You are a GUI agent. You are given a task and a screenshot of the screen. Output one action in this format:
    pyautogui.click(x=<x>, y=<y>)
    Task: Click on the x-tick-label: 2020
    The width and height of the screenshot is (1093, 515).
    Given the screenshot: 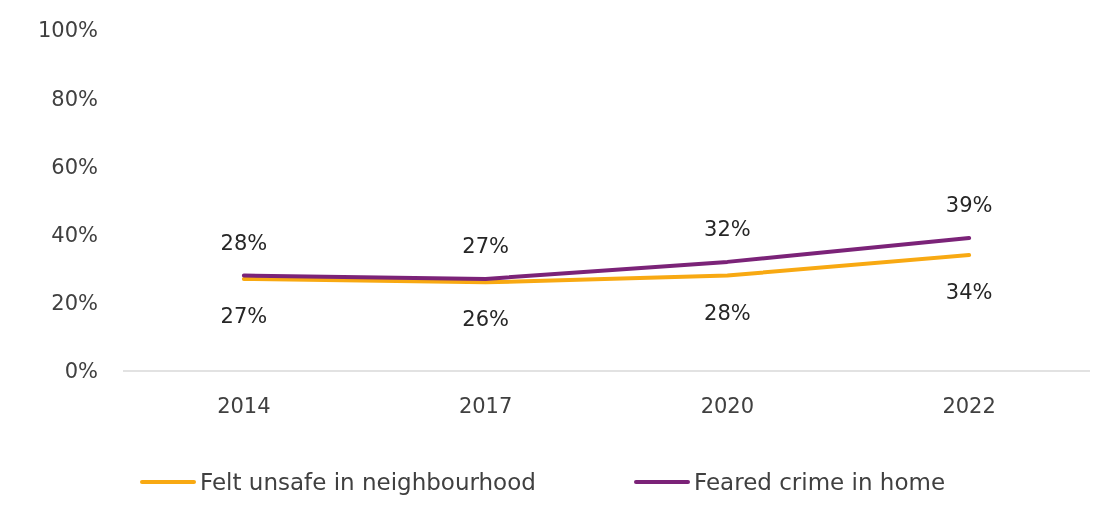 What is the action you would take?
    pyautogui.click(x=727, y=406)
    